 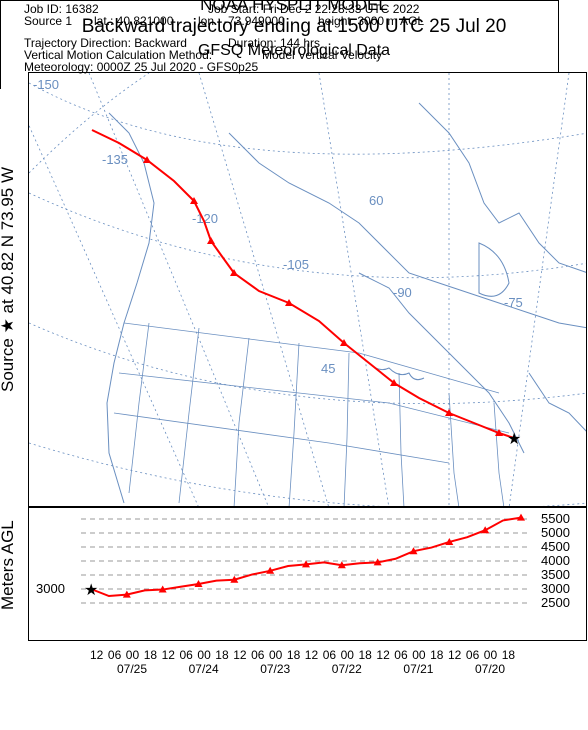 I want to click on meteorology: Meteorology: 0000Z 25 Jul 2020 - GFS0p25, so click(x=141, y=67).